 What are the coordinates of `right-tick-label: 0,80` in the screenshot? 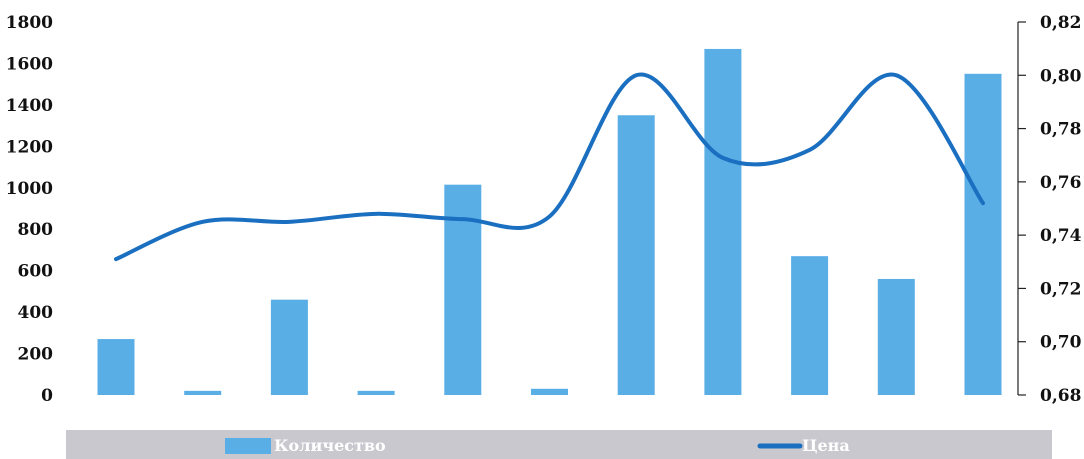 It's located at (1061, 76).